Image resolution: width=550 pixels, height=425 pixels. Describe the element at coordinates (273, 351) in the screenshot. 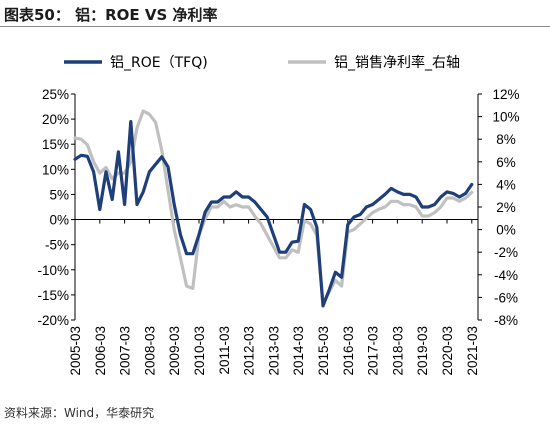

I see `x-tick-label: 2013-03` at that location.